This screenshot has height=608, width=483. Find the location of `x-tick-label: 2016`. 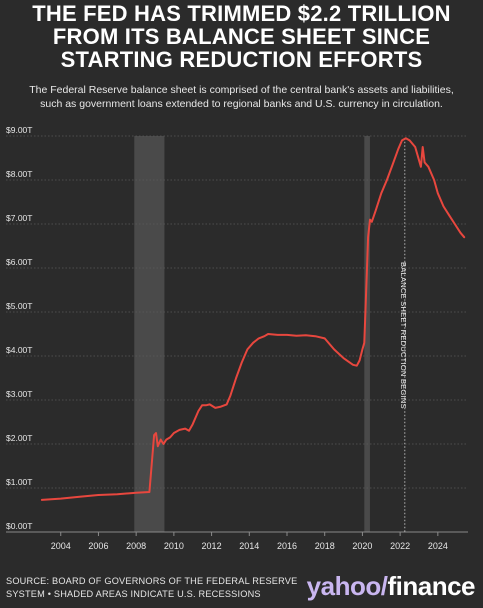

x-tick-label: 2016 is located at coordinates (287, 546).